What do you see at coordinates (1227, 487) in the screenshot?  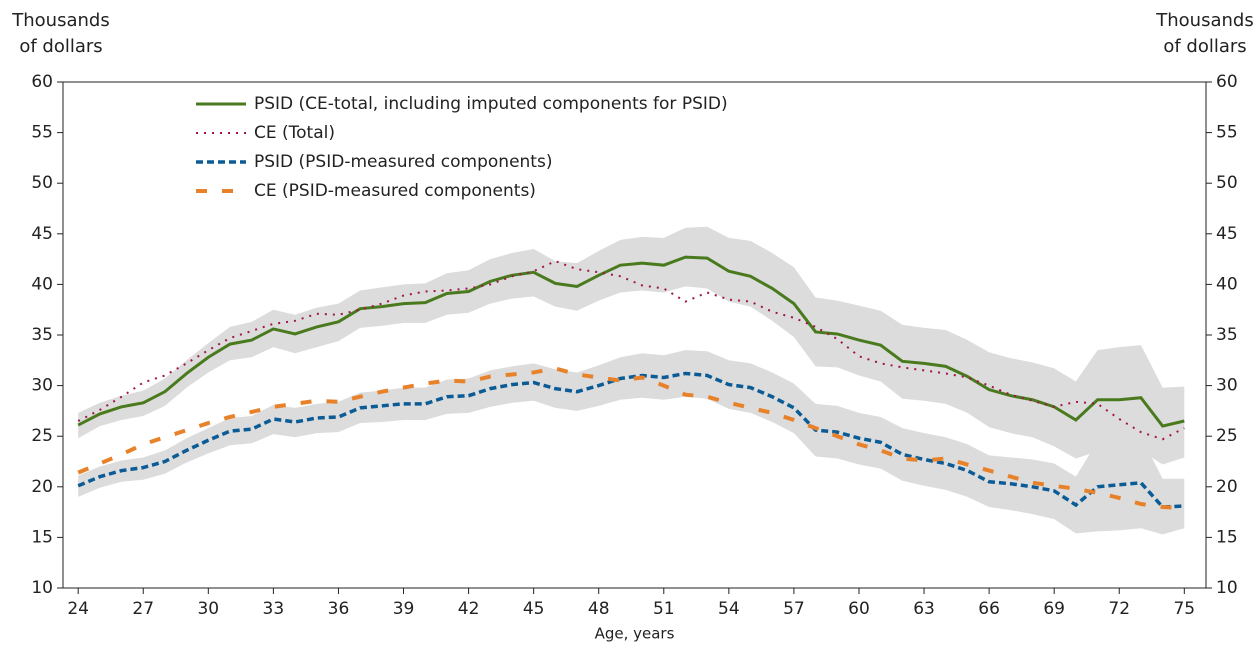 I see `y2-tick-label: 20` at bounding box center [1227, 487].